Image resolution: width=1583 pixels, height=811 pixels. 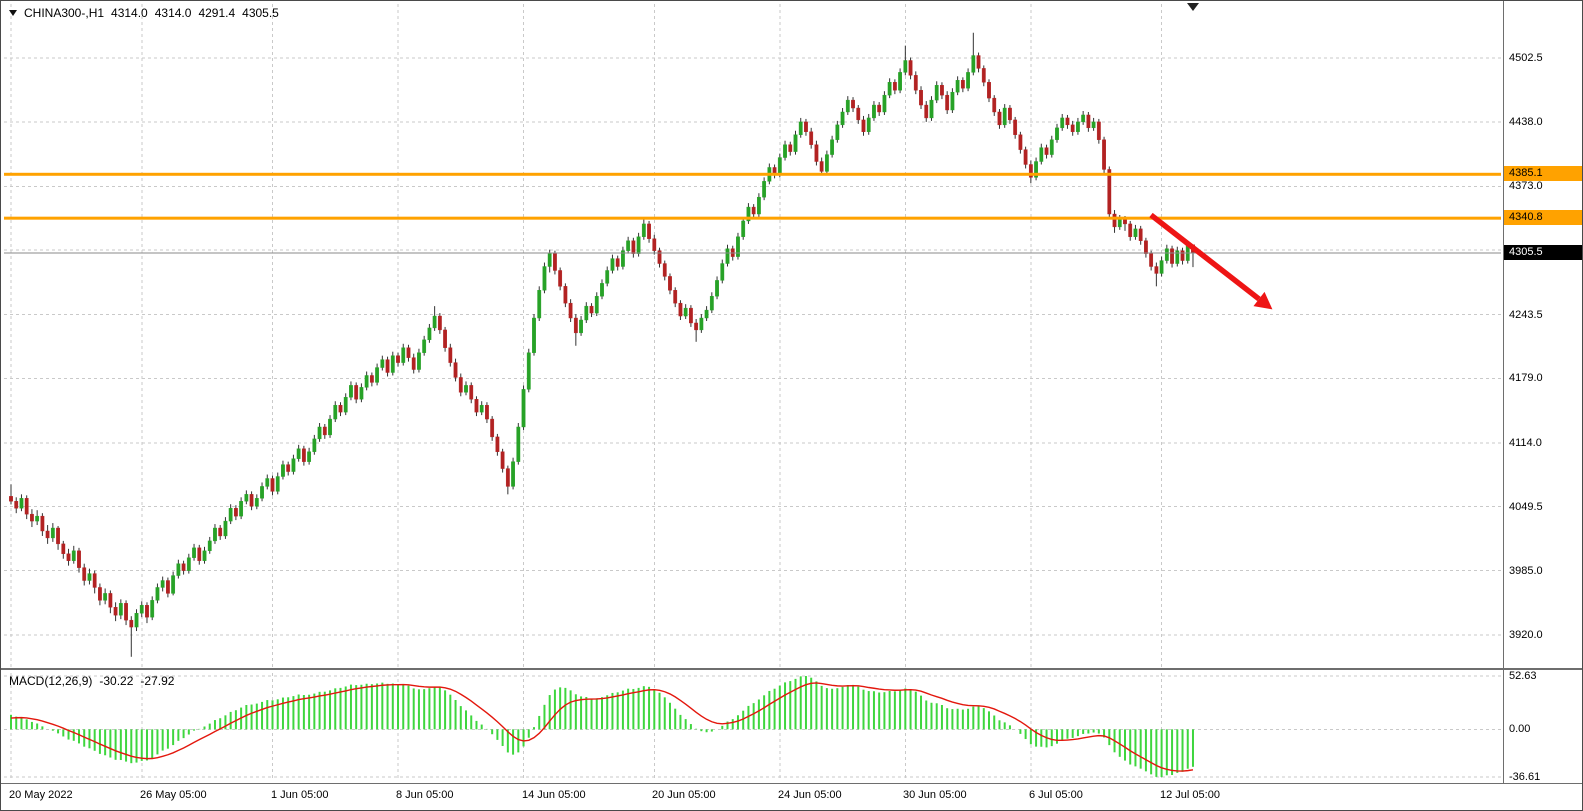 What do you see at coordinates (1193, 7) in the screenshot?
I see `chart-shift-icon` at bounding box center [1193, 7].